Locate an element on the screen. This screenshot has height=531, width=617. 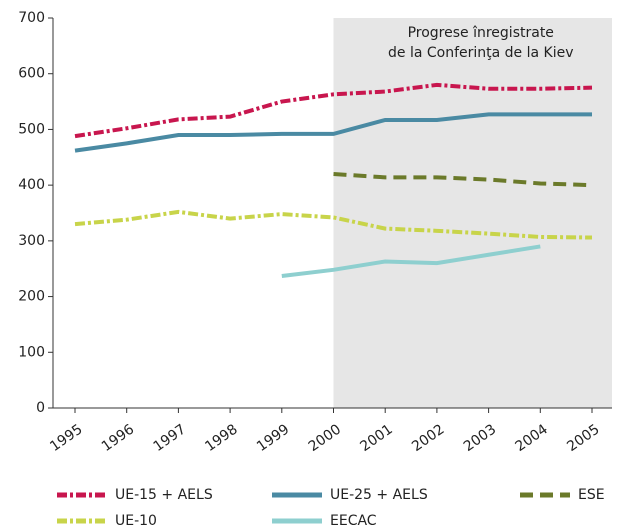
legend-label: UE-15 + AELS is located at coordinates (164, 495).